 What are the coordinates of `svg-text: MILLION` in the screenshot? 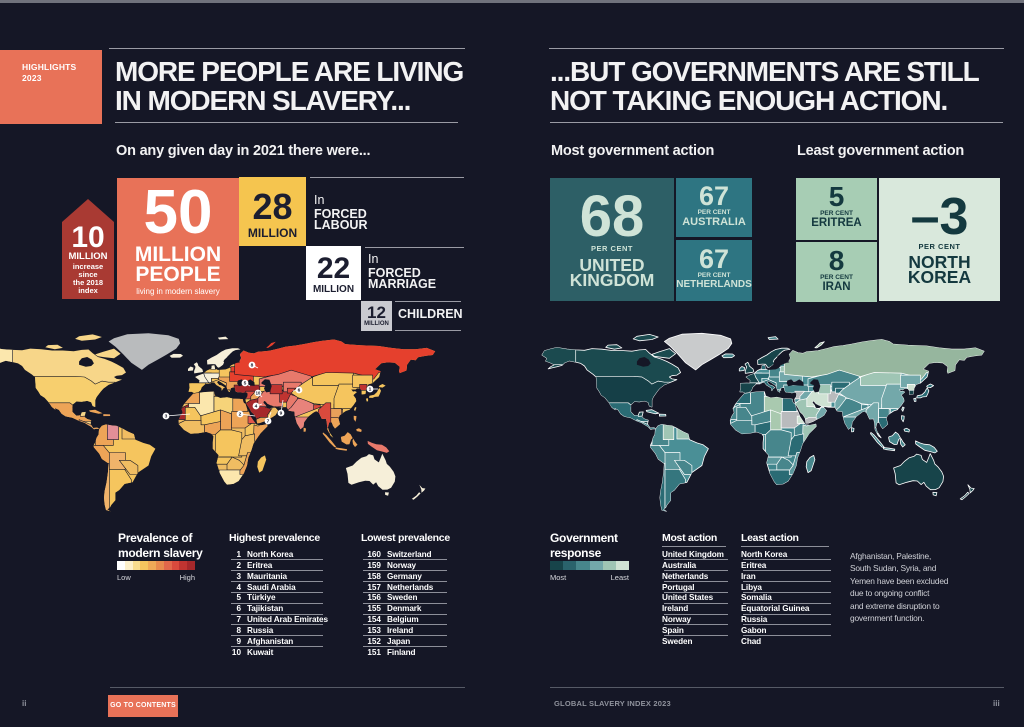 It's located at (87, 256).